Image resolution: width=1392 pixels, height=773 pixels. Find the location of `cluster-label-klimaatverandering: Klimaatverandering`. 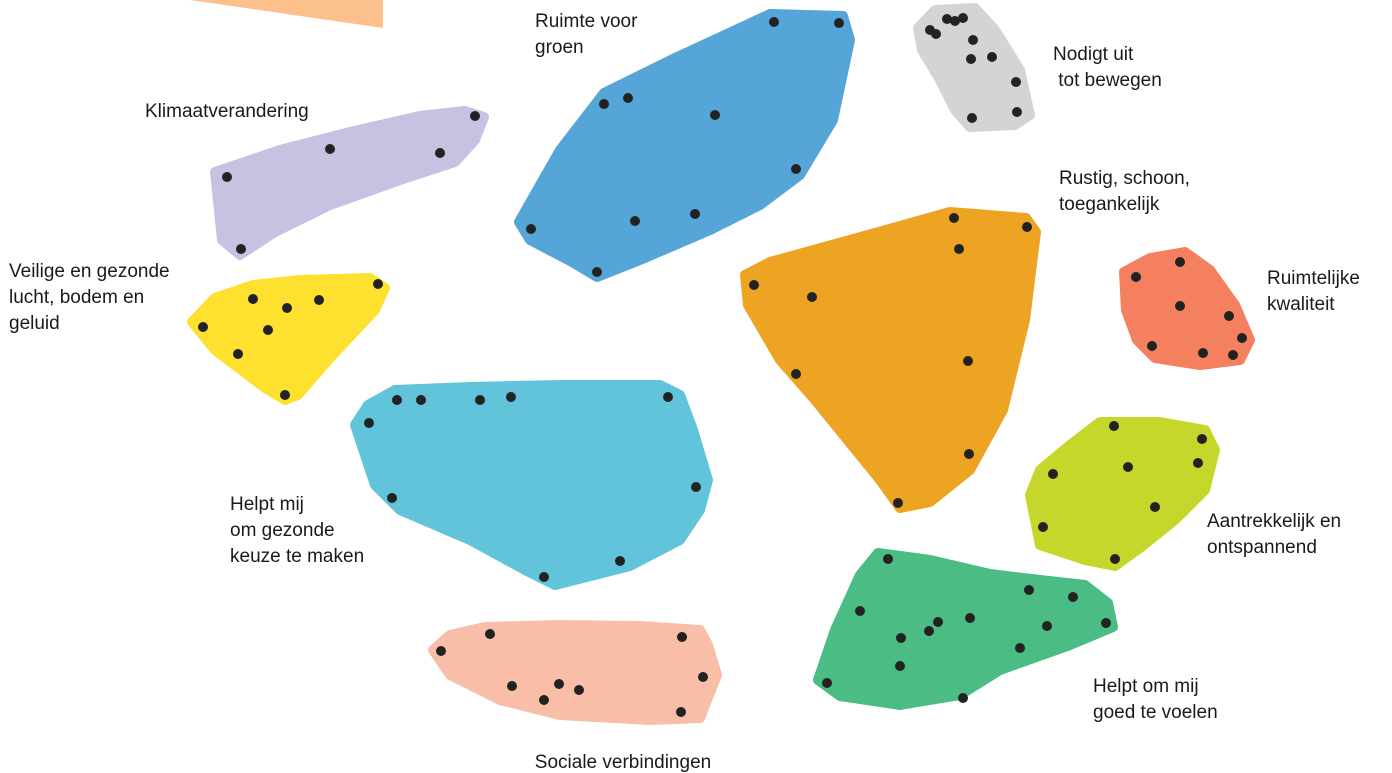

cluster-label-klimaatverandering: Klimaatverandering is located at coordinates (227, 111).